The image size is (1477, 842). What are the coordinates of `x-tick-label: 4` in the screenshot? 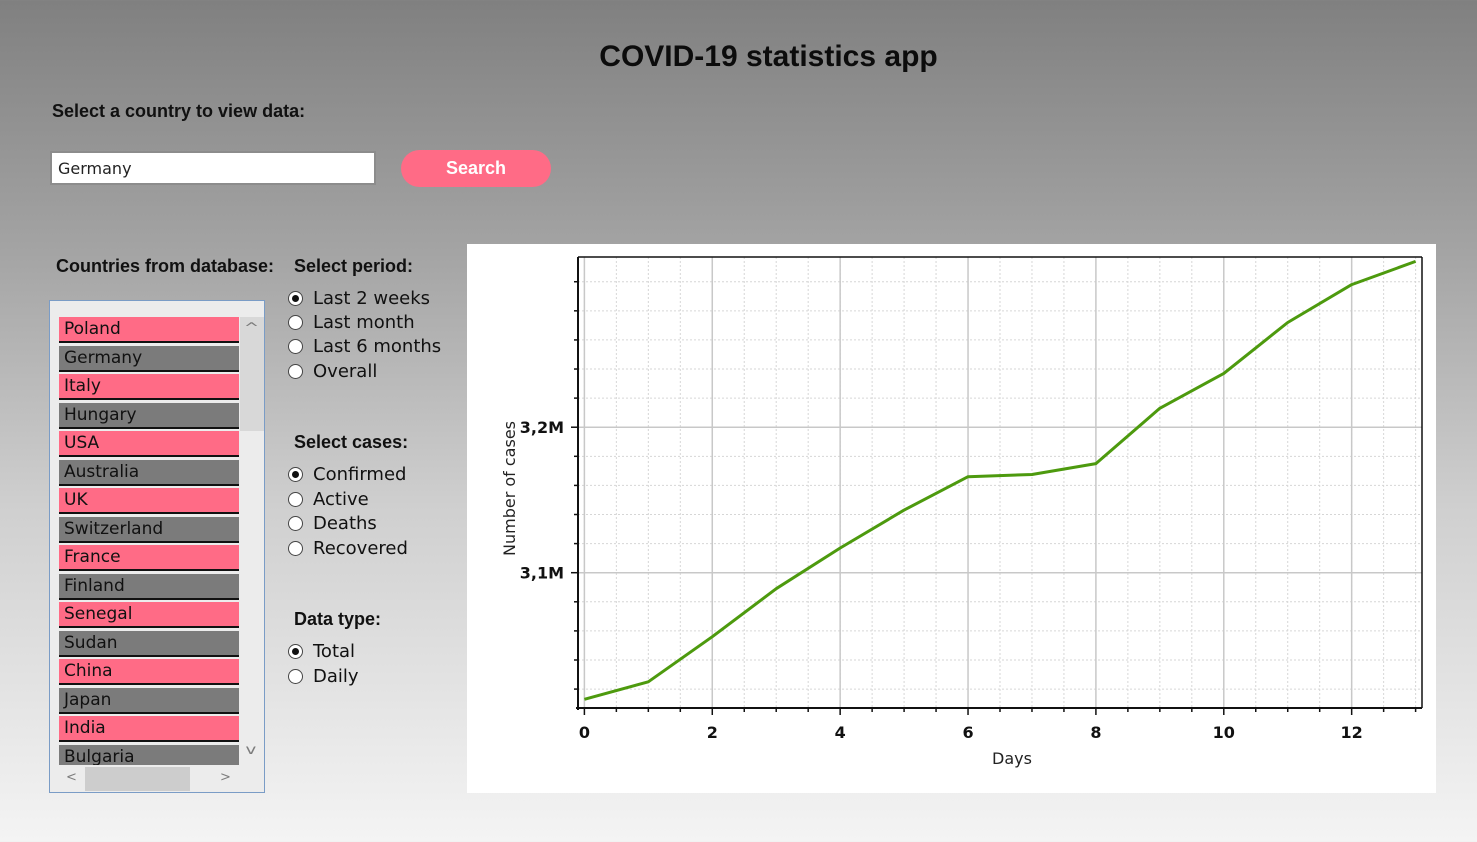 It's located at (840, 732).